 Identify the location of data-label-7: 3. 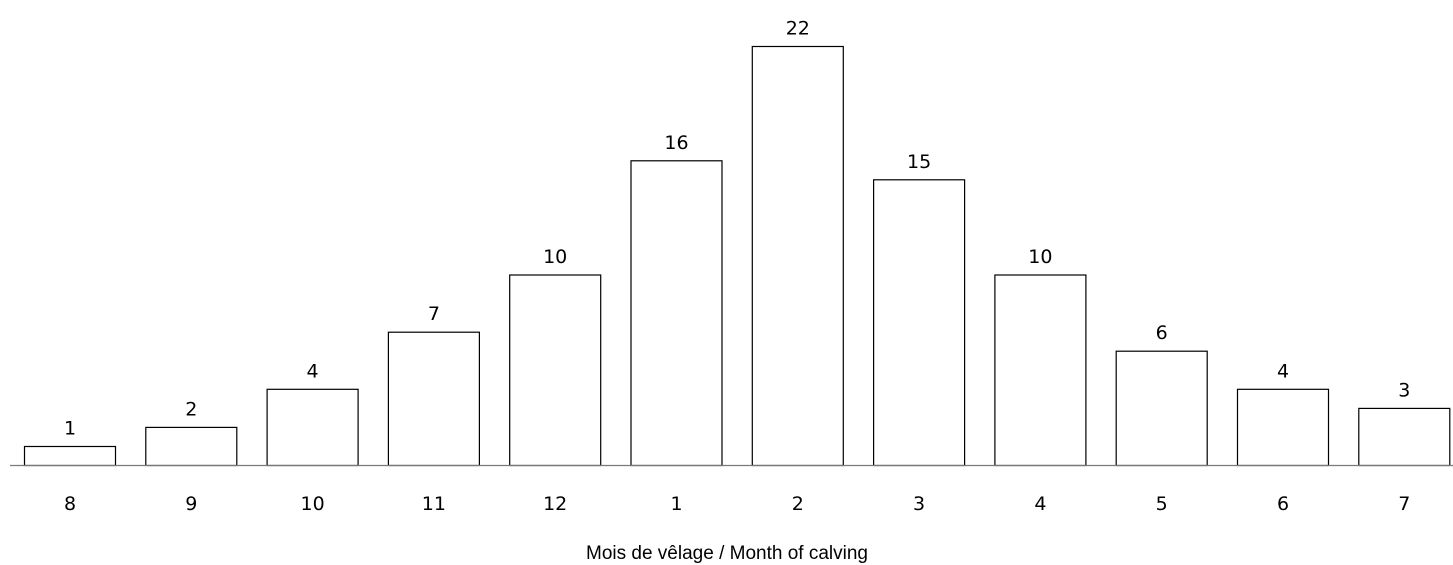
(1404, 390).